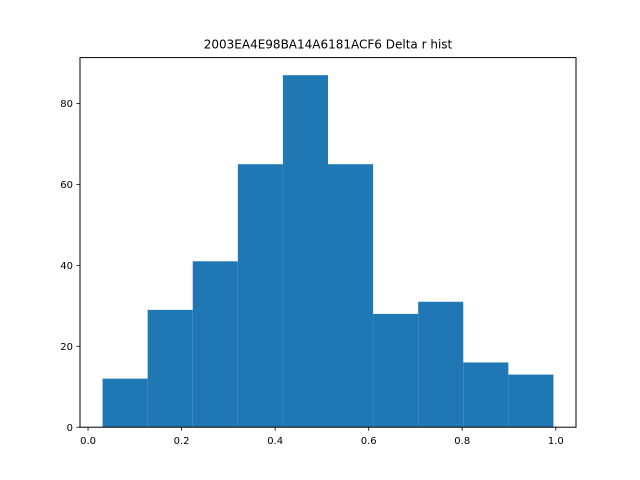 Image resolution: width=640 pixels, height=480 pixels. Describe the element at coordinates (66, 104) in the screenshot. I see `y-tick-label: 80` at that location.